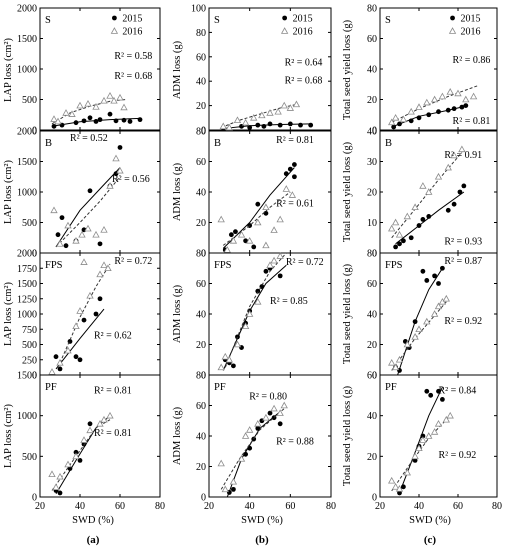  What do you see at coordinates (177, 191) in the screenshot?
I see `column-b-ylabel: ADM loss (g)` at bounding box center [177, 191].